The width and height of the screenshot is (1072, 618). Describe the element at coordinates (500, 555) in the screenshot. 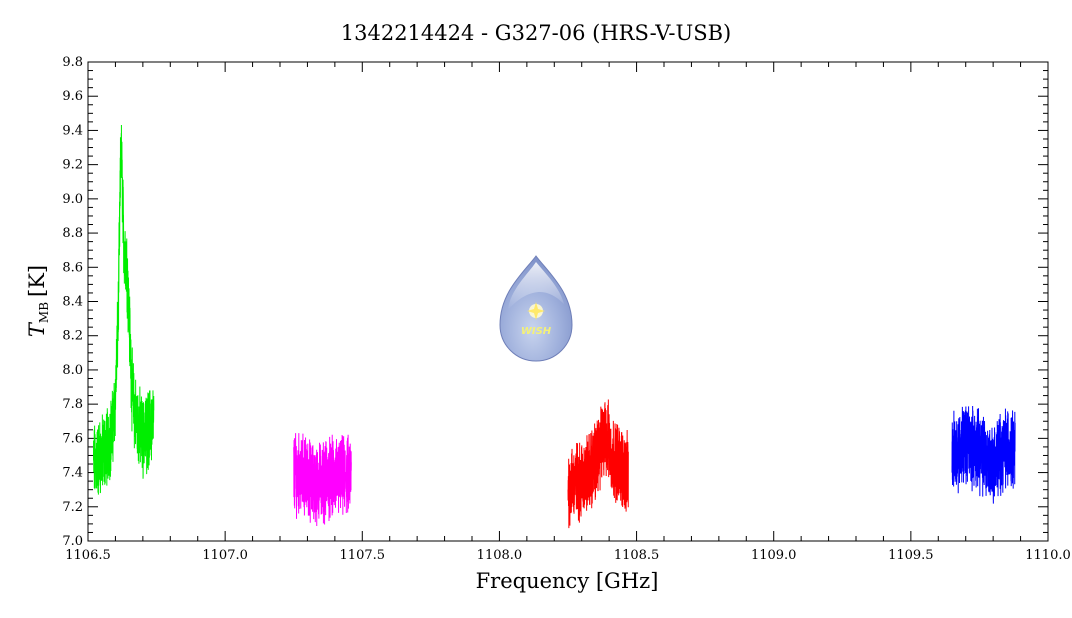

I see `x-tick-label: 1108.0` at that location.